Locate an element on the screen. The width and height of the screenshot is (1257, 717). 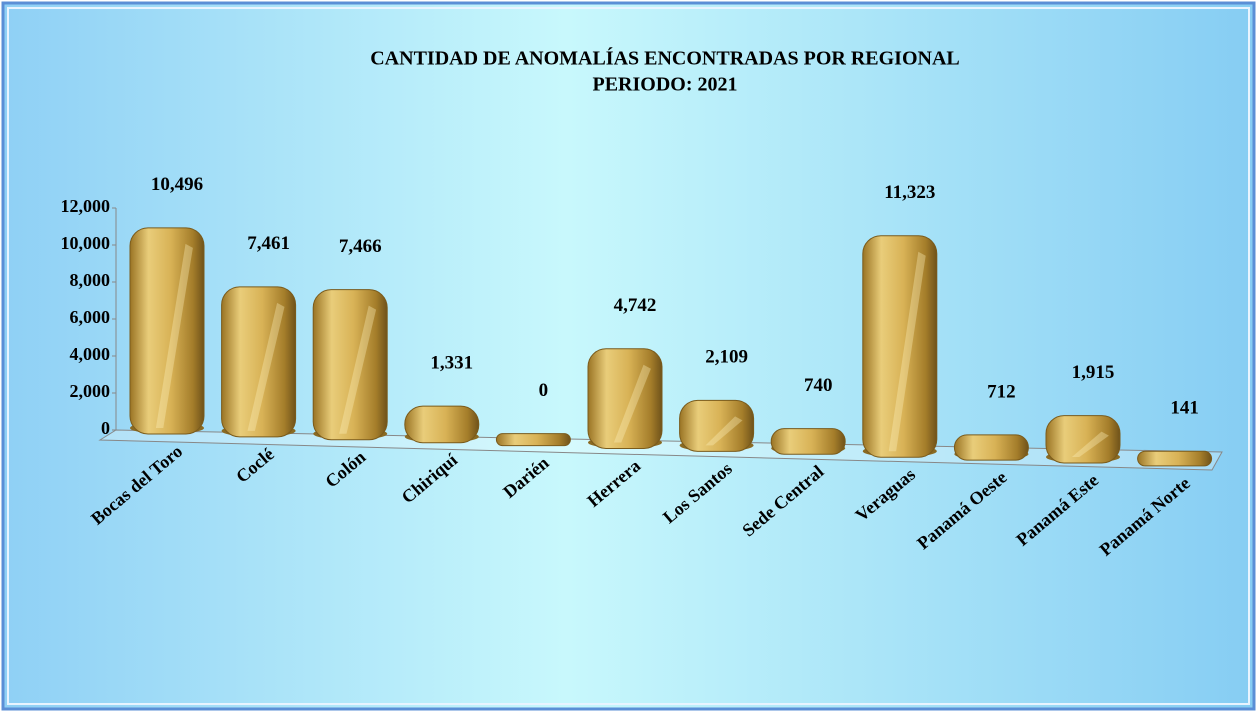
y-tick-label: 2,000 is located at coordinates (90, 391).